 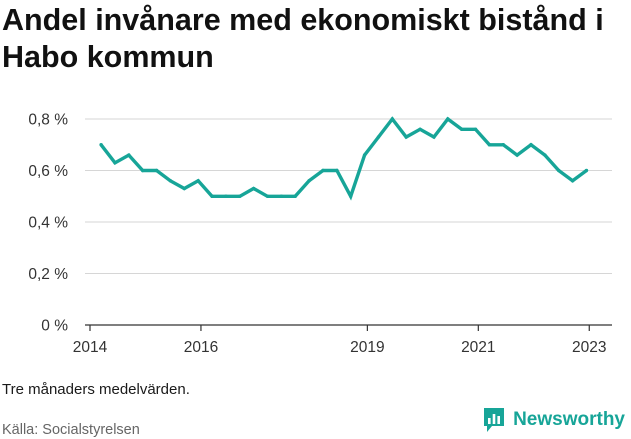 I want to click on source-text: Källa: Socialstyrelsen, so click(x=71, y=430).